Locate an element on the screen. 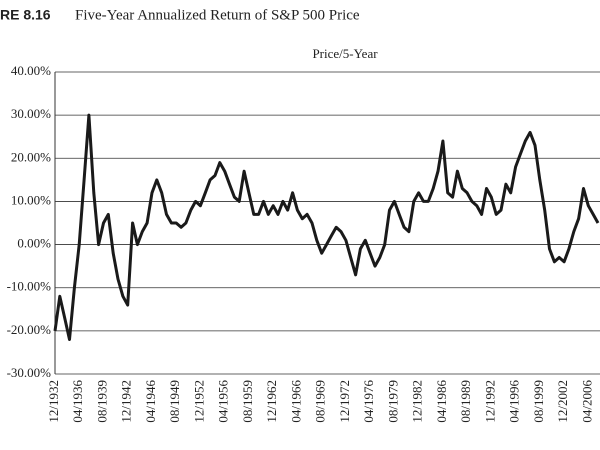 The height and width of the screenshot is (450, 600). x-tick-label: 04/1946 is located at coordinates (150, 401).